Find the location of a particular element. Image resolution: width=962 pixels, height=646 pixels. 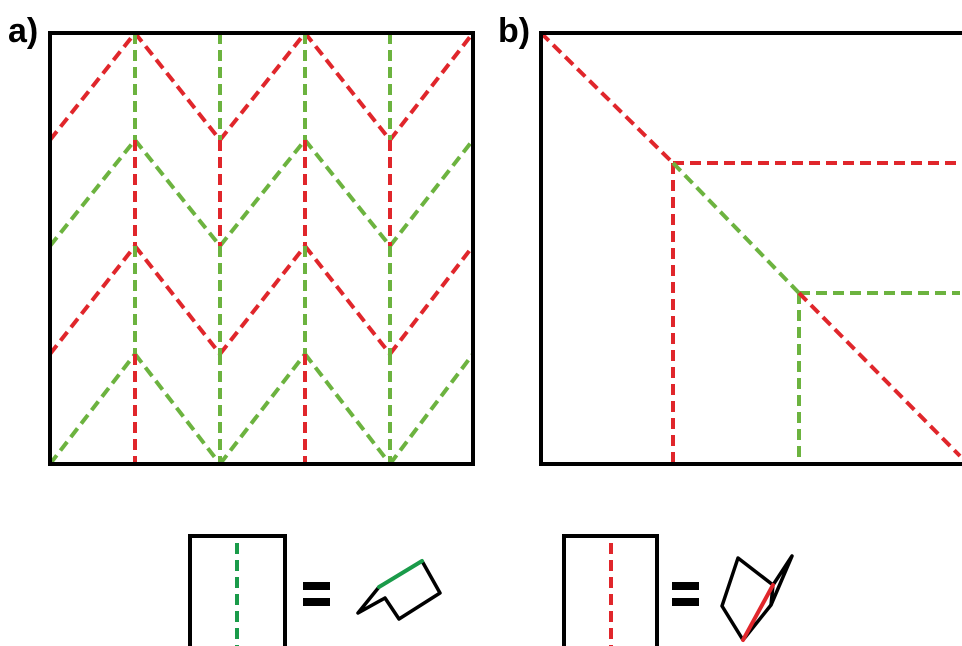

equals-sign-bottom is located at coordinates (316, 602).